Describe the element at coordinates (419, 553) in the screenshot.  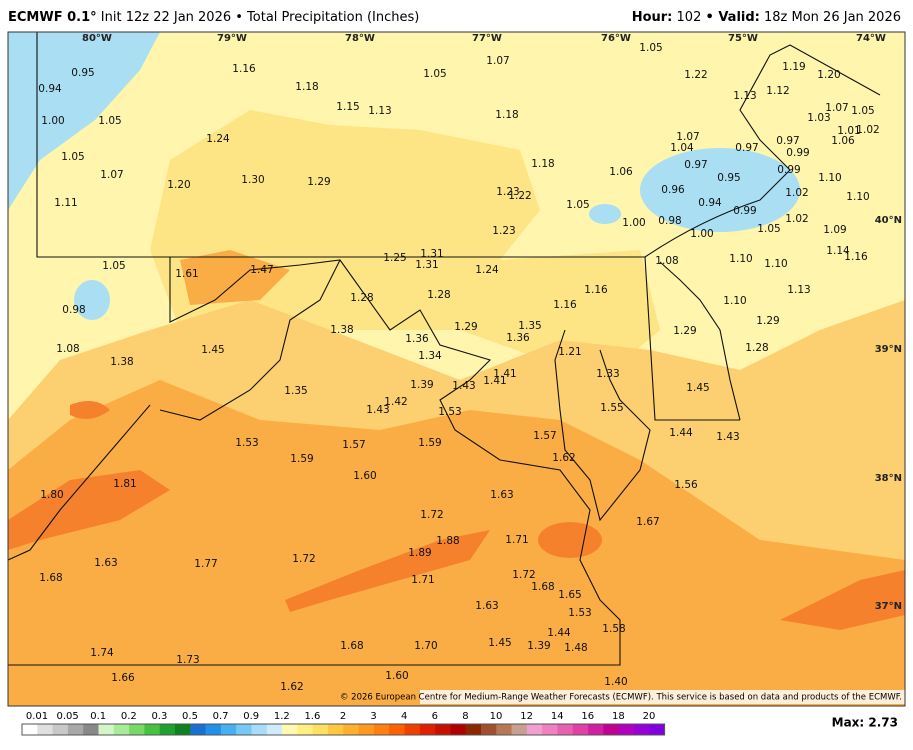
I see `point-value: 1.89` at that location.